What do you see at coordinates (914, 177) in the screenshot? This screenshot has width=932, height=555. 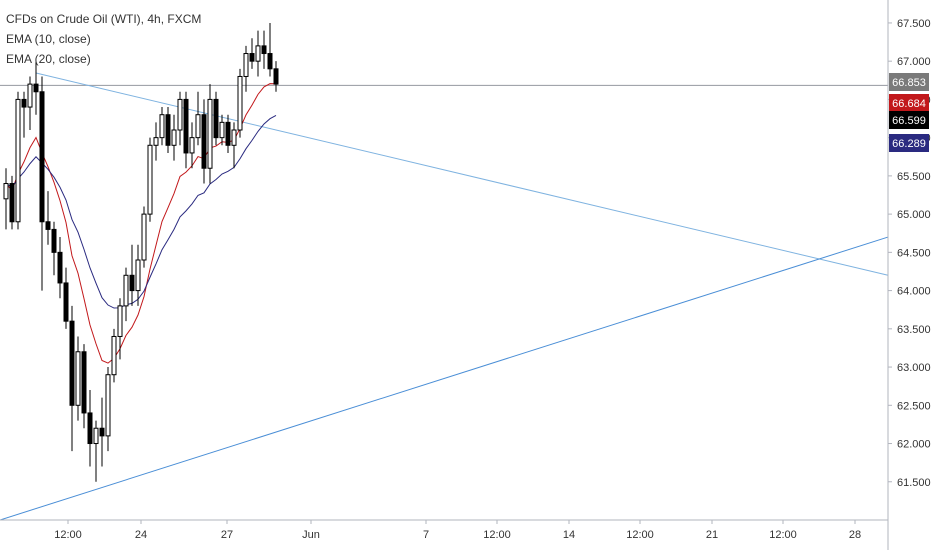 I see `y-tick-label: 65.500` at bounding box center [914, 177].